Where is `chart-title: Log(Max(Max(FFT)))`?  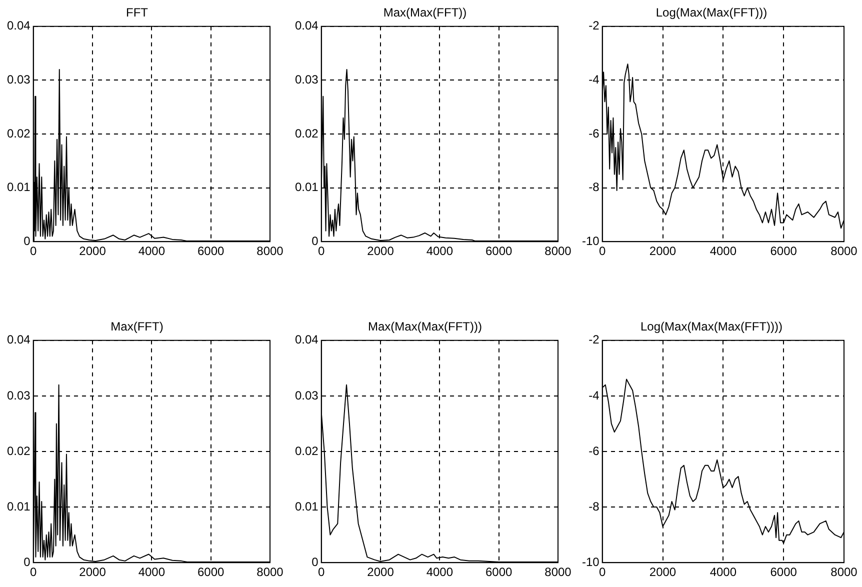 chart-title: Log(Max(Max(FFT))) is located at coordinates (712, 13).